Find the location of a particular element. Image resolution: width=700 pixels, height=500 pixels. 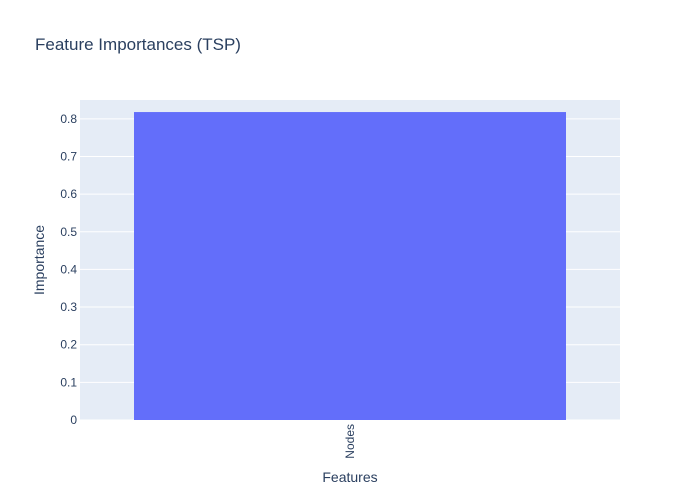

x-axis-title: Features is located at coordinates (349, 477).